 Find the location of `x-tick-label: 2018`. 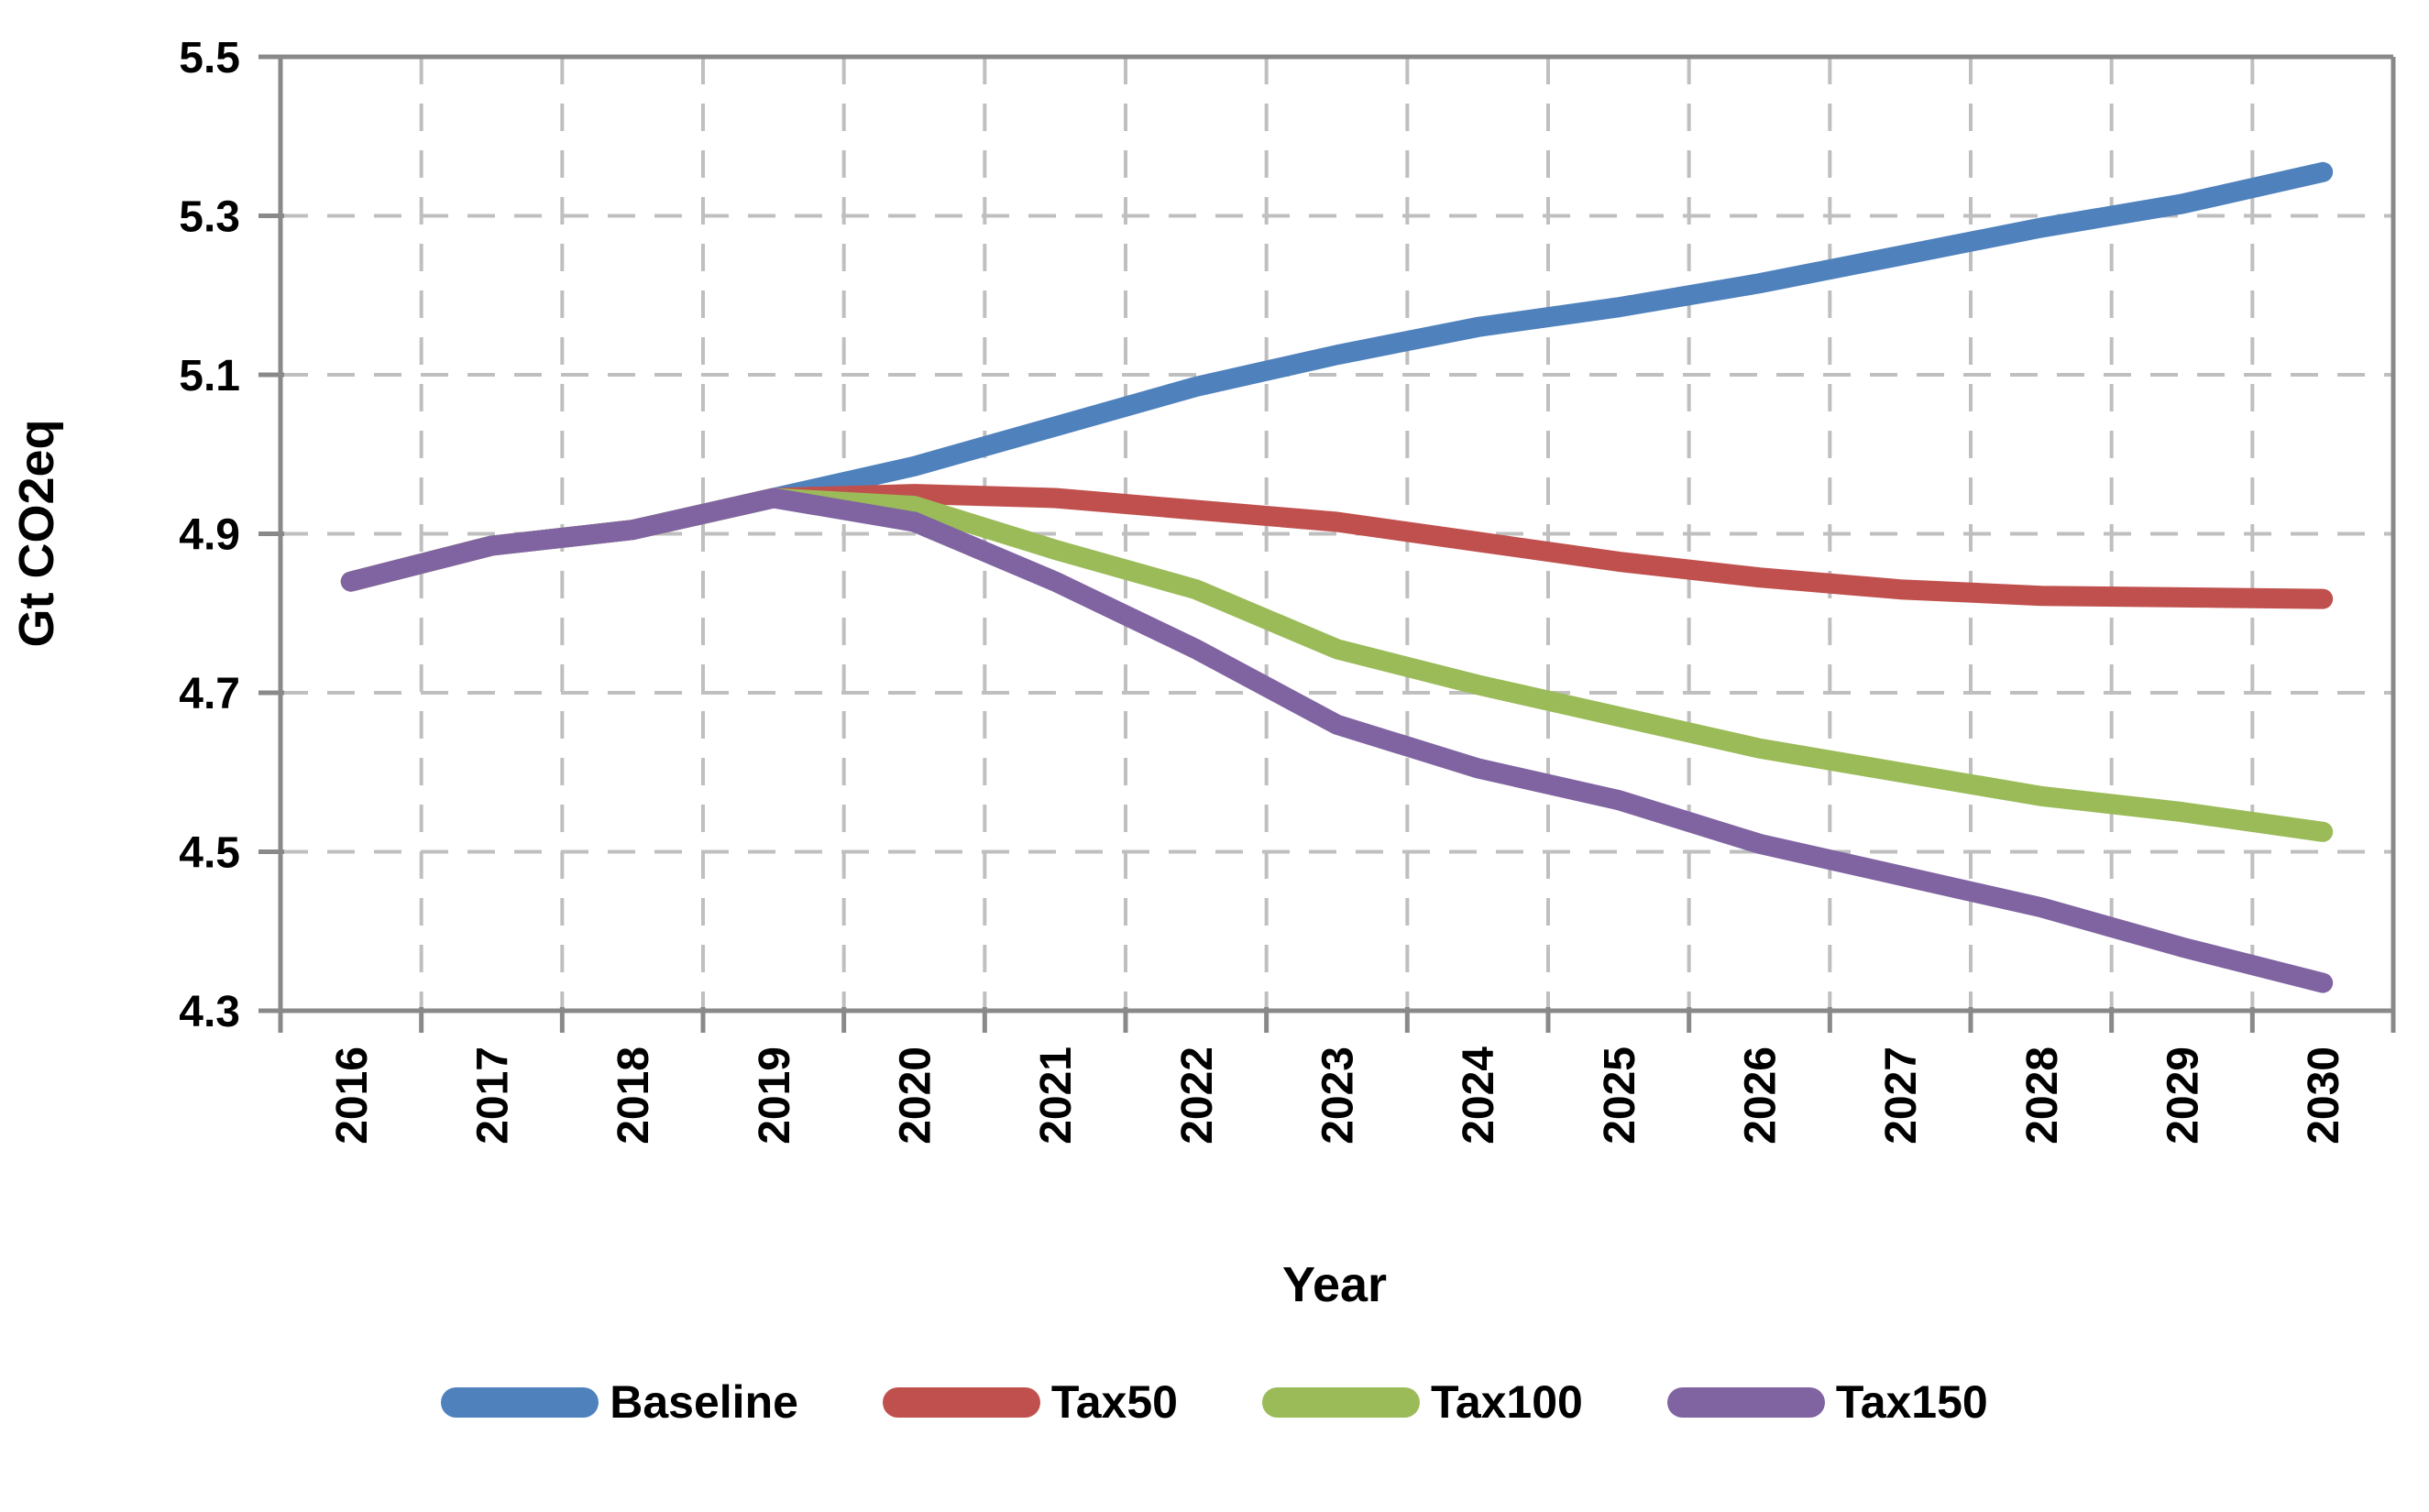

x-tick-label: 2018 is located at coordinates (634, 1095).